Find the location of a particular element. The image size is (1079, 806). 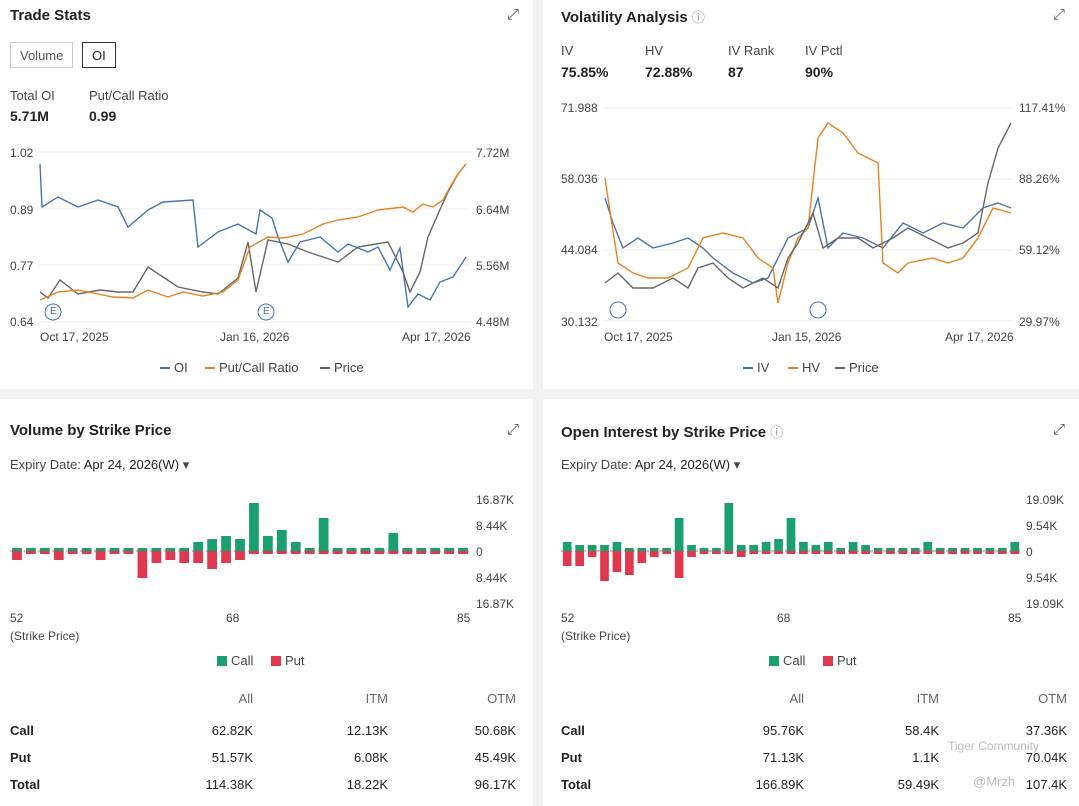

tab-volume: Volume is located at coordinates (42, 55).